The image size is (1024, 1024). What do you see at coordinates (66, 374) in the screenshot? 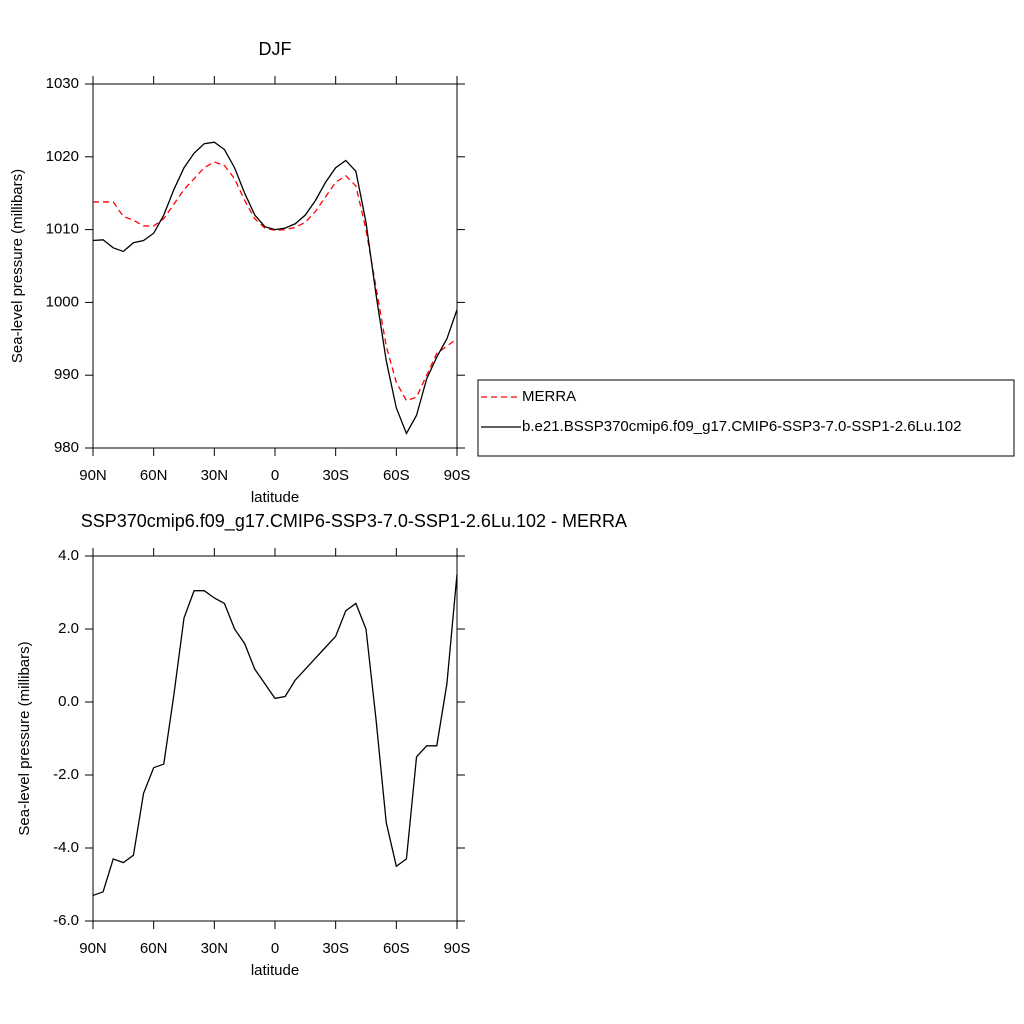
I see `y-tick-label: 990` at bounding box center [66, 374].